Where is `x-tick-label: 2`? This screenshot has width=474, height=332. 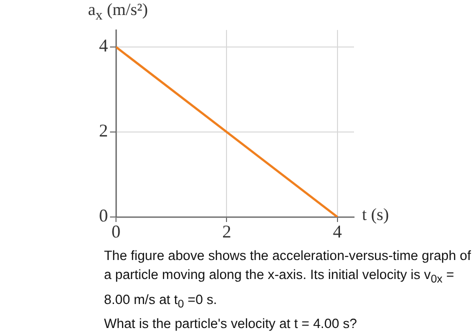
x-tick-label: 2 is located at coordinates (227, 232).